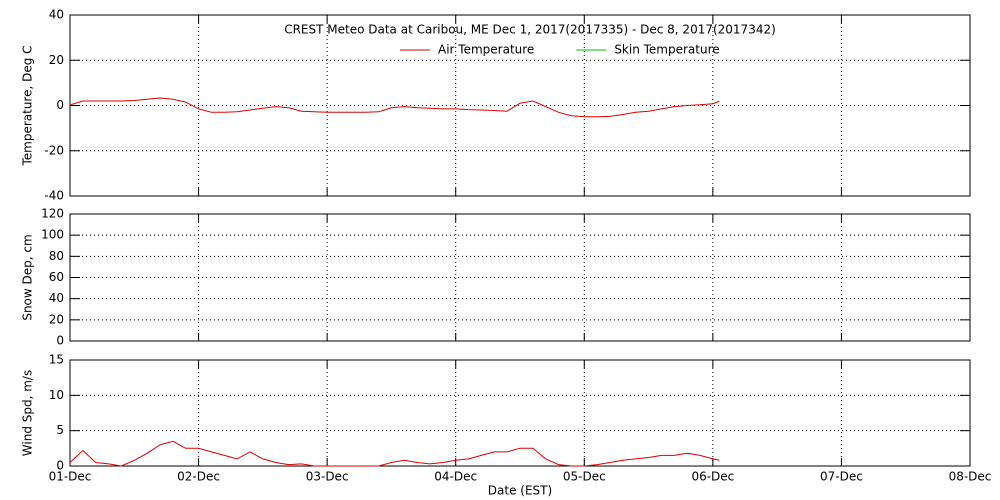 Image resolution: width=1000 pixels, height=500 pixels. What do you see at coordinates (712, 477) in the screenshot?
I see `x-tick-label: 06-Dec` at bounding box center [712, 477].